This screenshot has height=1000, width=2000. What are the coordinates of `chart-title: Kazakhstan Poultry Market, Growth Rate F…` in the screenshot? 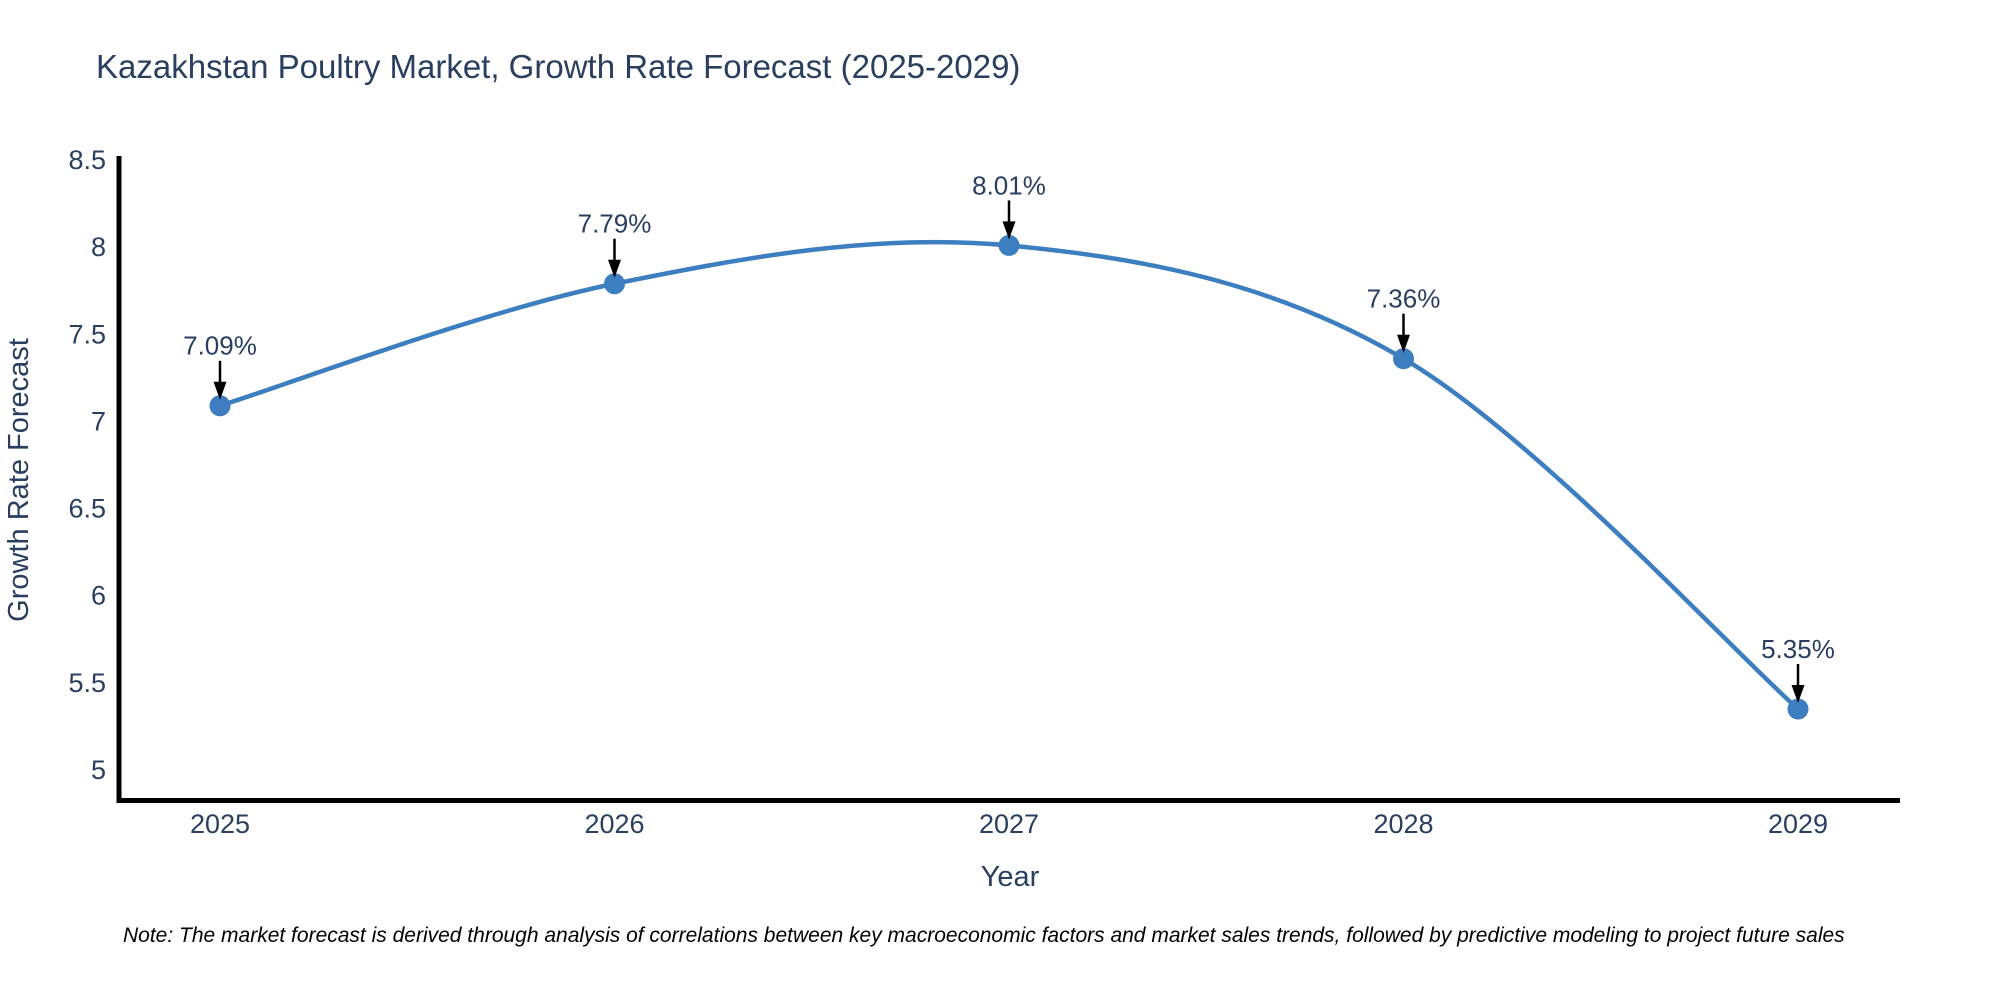 It's located at (558, 66).